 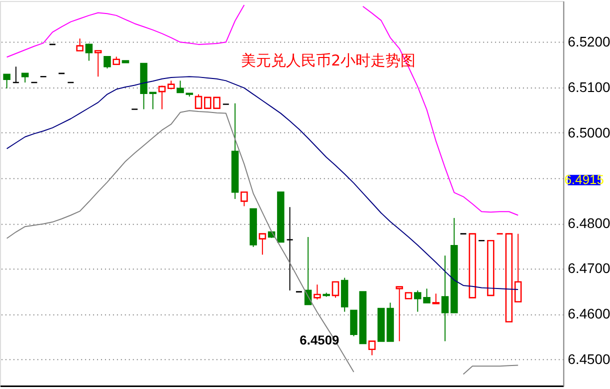 I want to click on y-tick-label: 6.4700, so click(x=589, y=268).